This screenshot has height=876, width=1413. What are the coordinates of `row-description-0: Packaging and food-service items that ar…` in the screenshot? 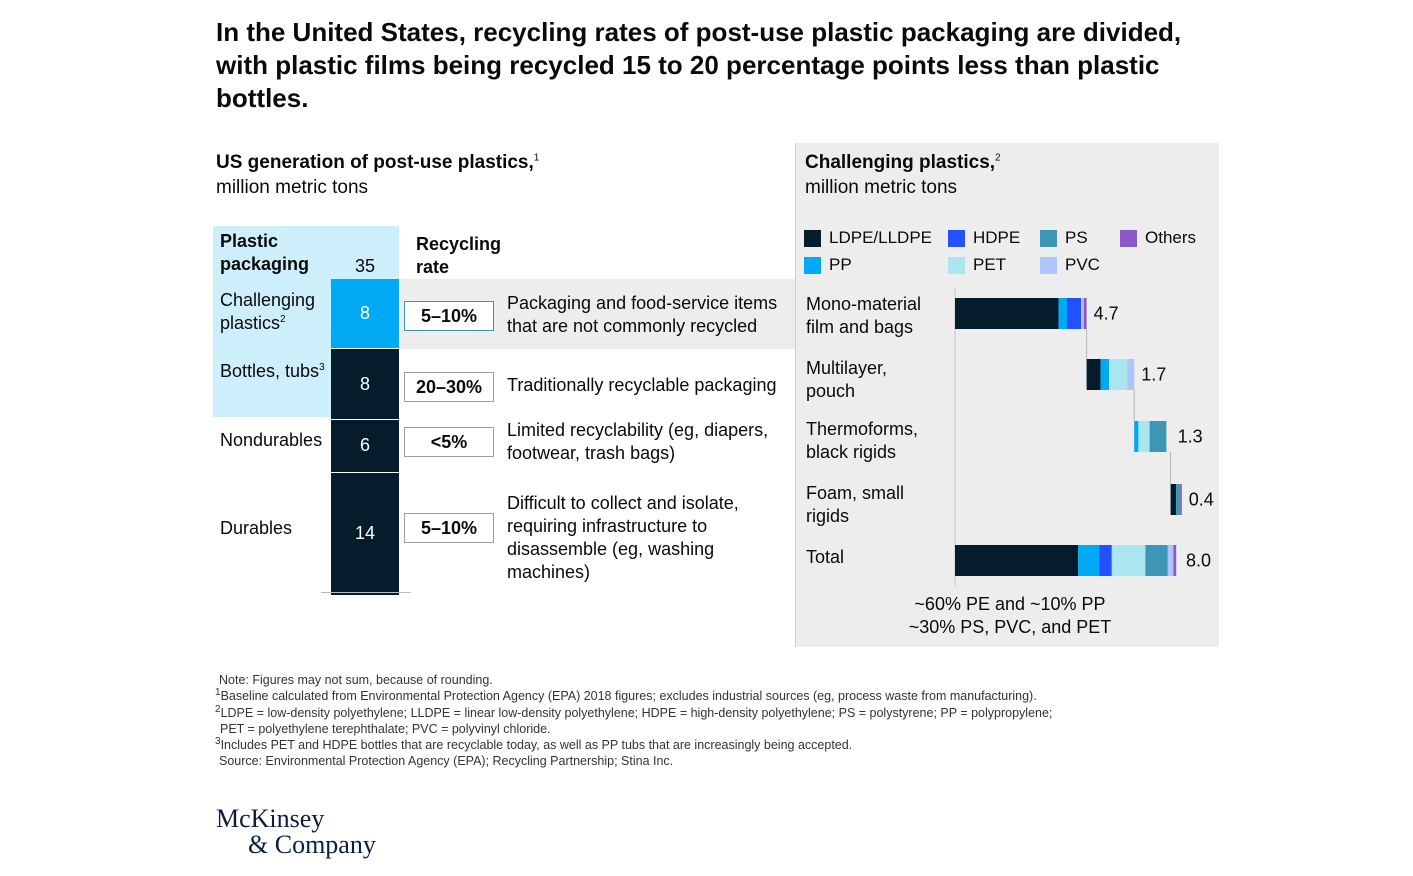 It's located at (642, 314).